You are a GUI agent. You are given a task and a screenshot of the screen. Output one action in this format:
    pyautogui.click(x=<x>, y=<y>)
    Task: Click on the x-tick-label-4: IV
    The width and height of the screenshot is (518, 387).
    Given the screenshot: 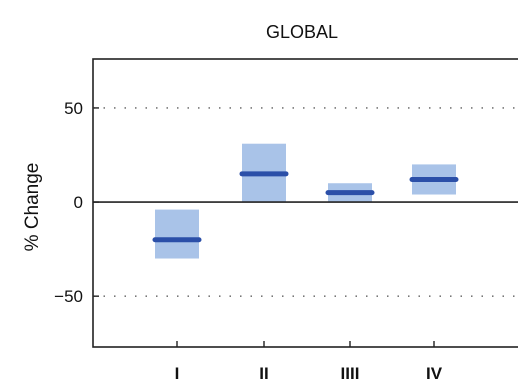 What is the action you would take?
    pyautogui.click(x=434, y=373)
    